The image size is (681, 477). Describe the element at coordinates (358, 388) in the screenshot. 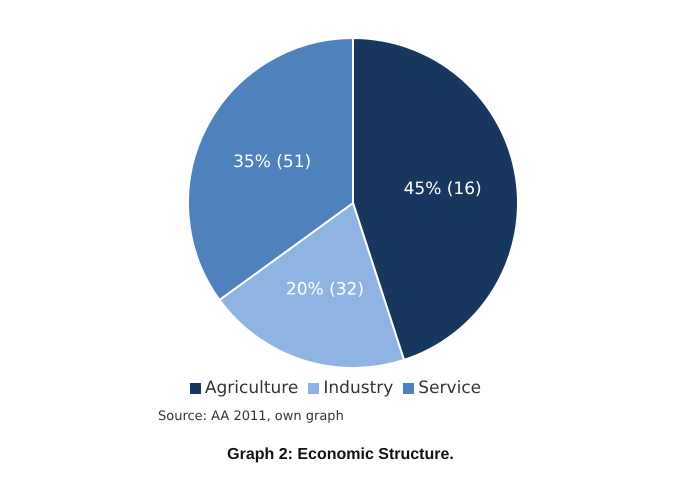

I see `legend-label: Industry` at that location.